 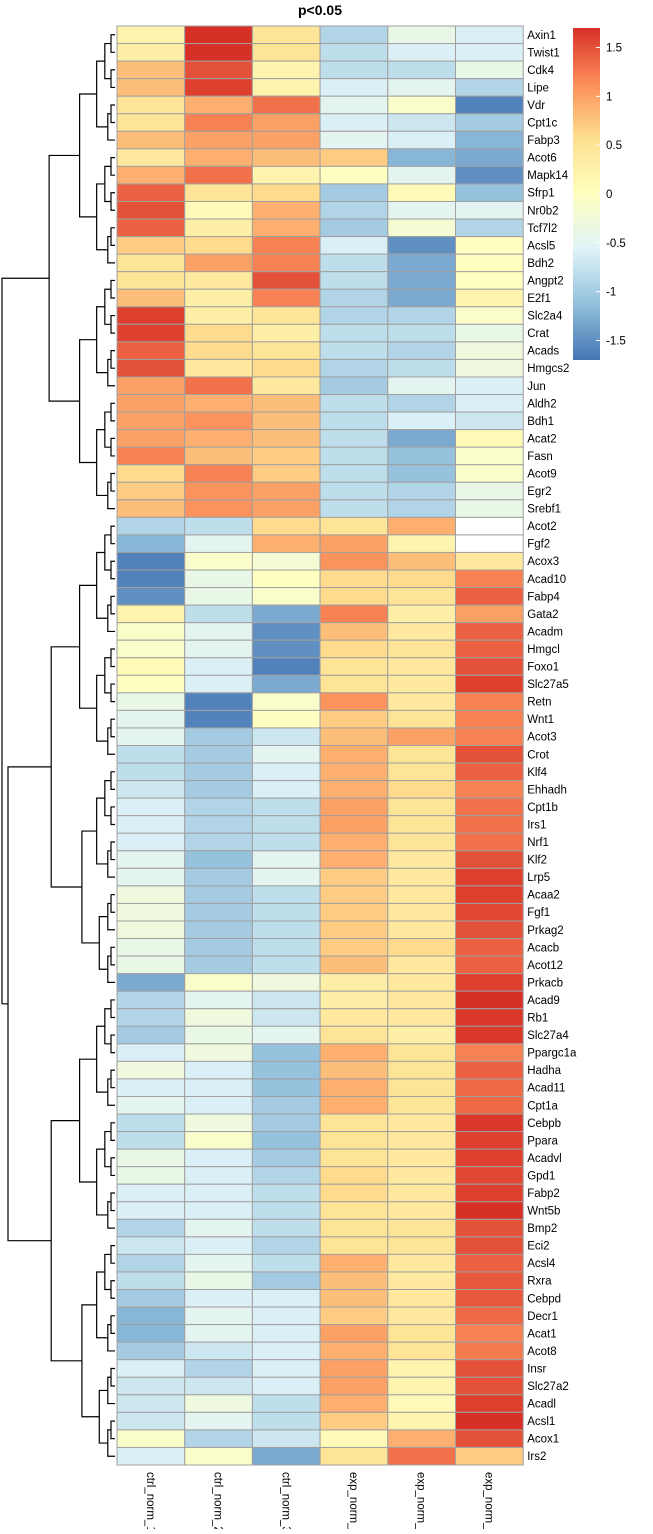 I want to click on row-label: Insr, so click(x=536, y=1369).